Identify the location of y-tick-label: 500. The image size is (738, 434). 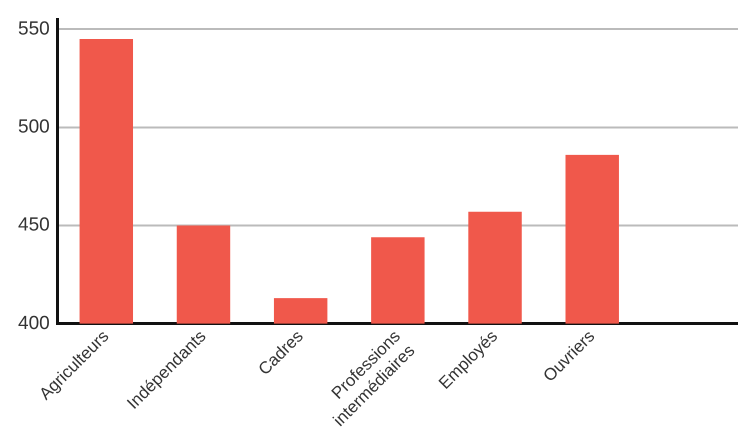
(34, 127).